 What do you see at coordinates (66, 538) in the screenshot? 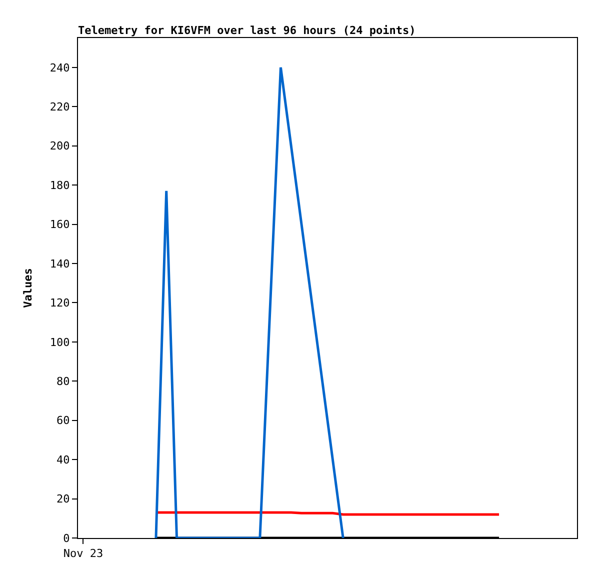
I see `y-tick-label: 0` at bounding box center [66, 538].